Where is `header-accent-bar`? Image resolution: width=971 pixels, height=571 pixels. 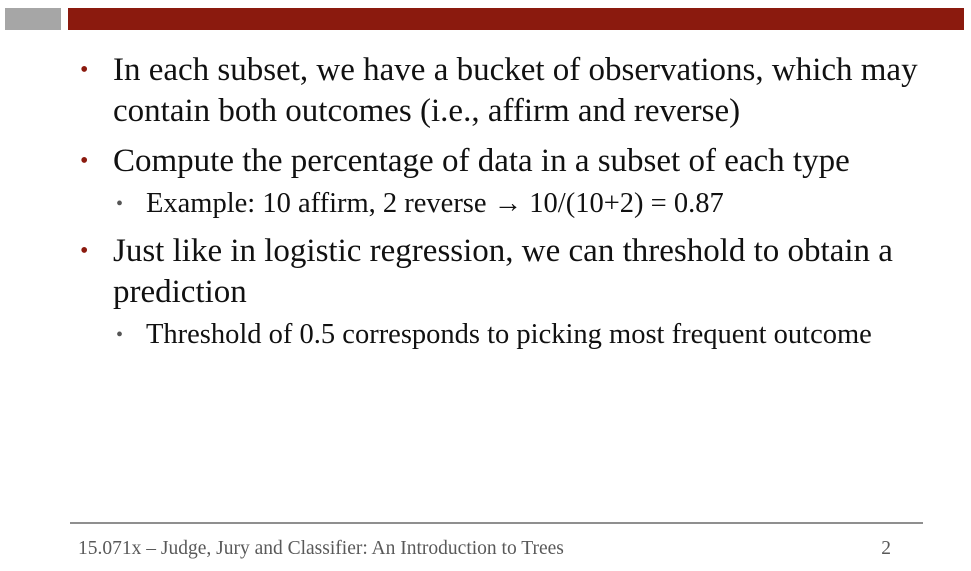
header-accent-bar is located at coordinates (516, 19).